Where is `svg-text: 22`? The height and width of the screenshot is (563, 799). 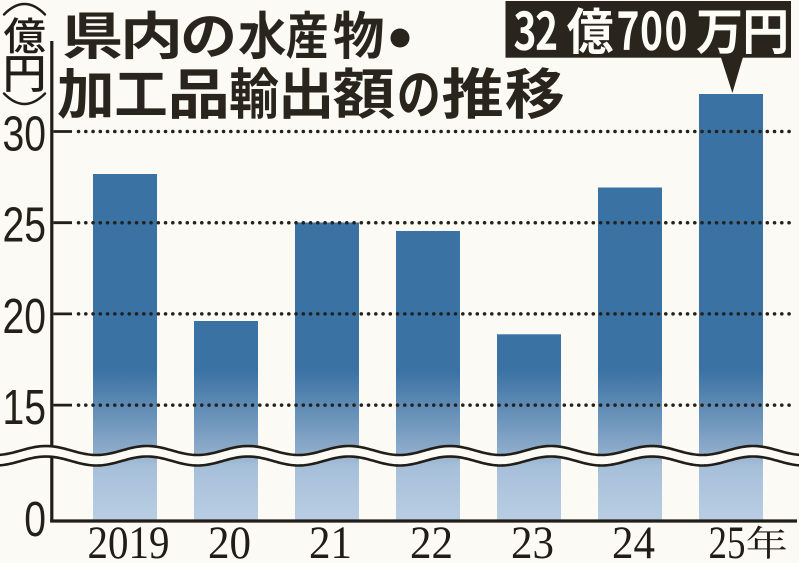
svg-text: 22 is located at coordinates (431, 540).